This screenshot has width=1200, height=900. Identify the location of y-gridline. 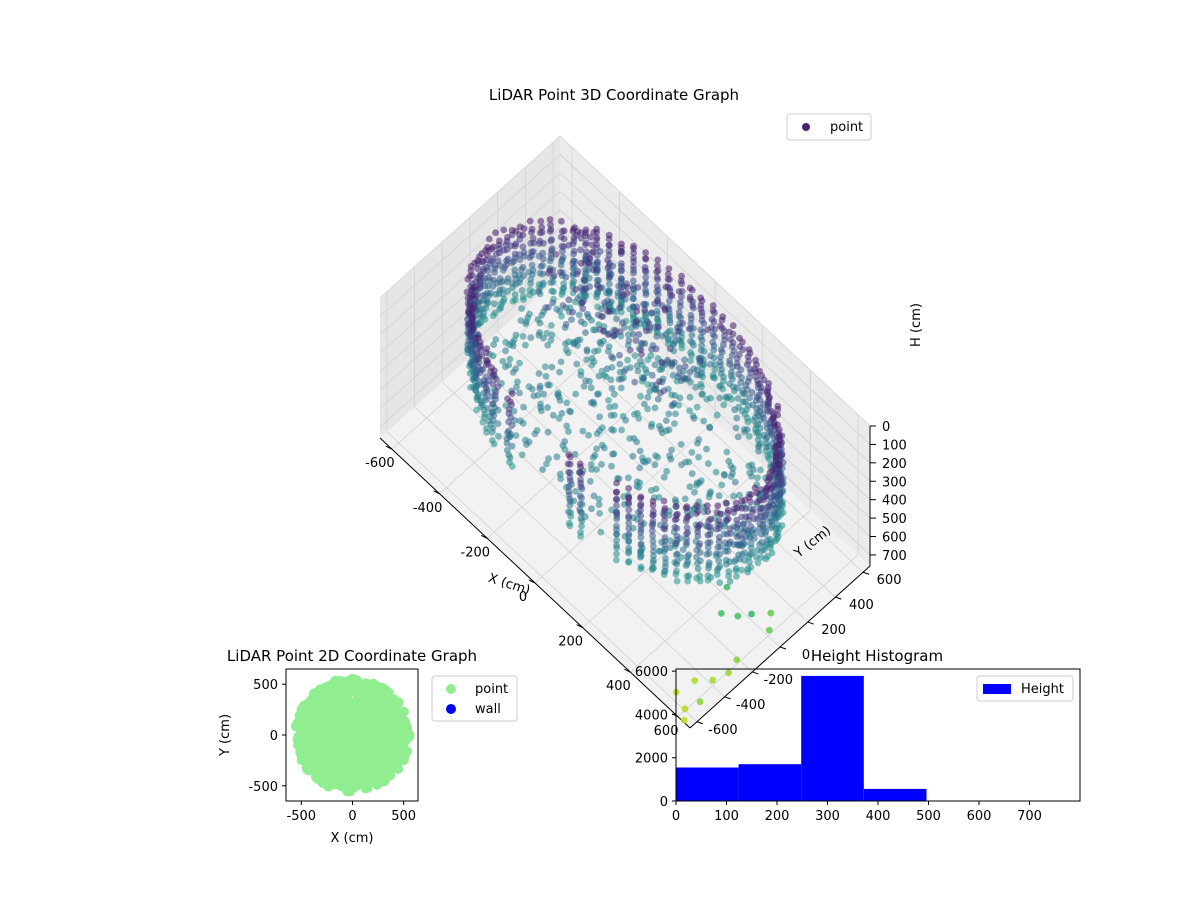
(542, 577).